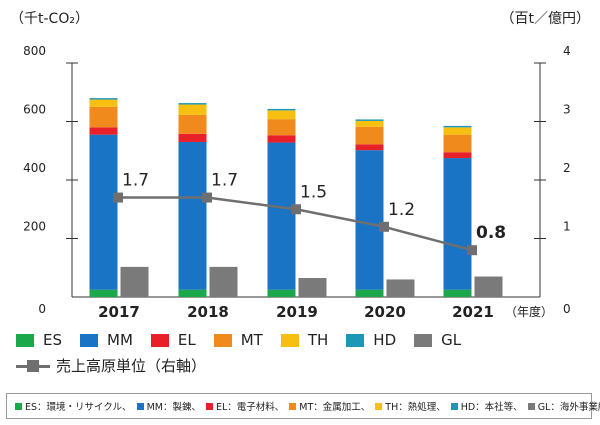 Image resolution: width=600 pixels, height=425 pixels. Describe the element at coordinates (369, 135) in the screenshot. I see `bar-mt-2020` at that location.